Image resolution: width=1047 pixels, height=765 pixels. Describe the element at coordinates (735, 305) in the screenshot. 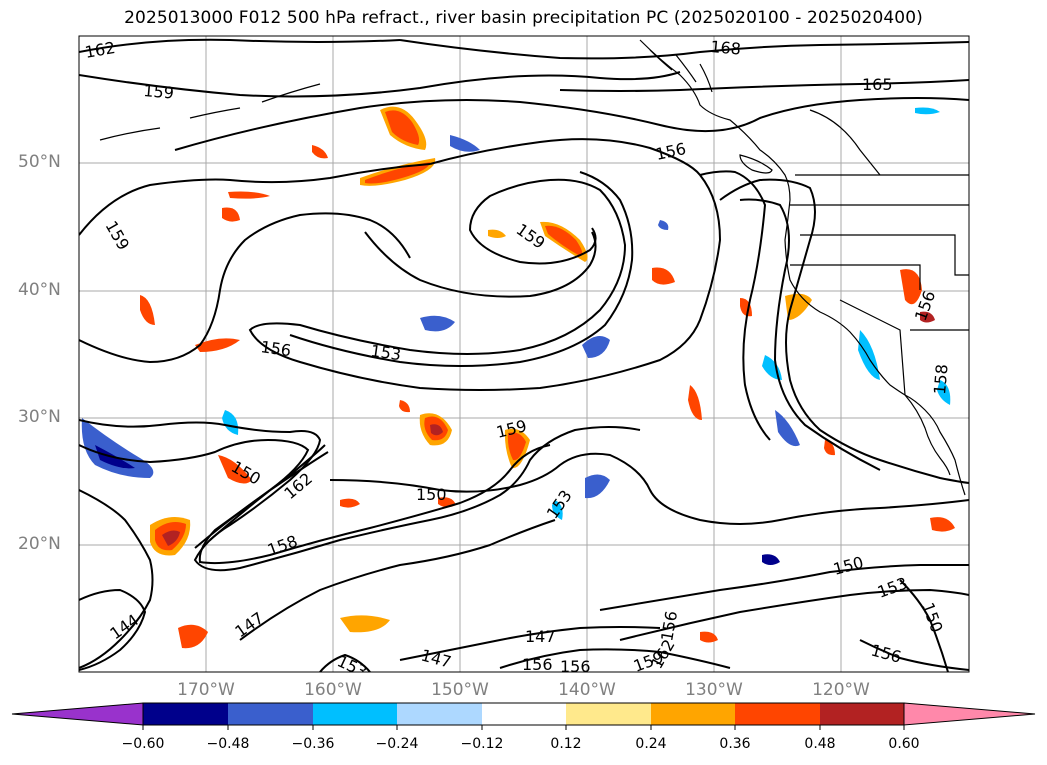

I see `contour-159-east` at that location.